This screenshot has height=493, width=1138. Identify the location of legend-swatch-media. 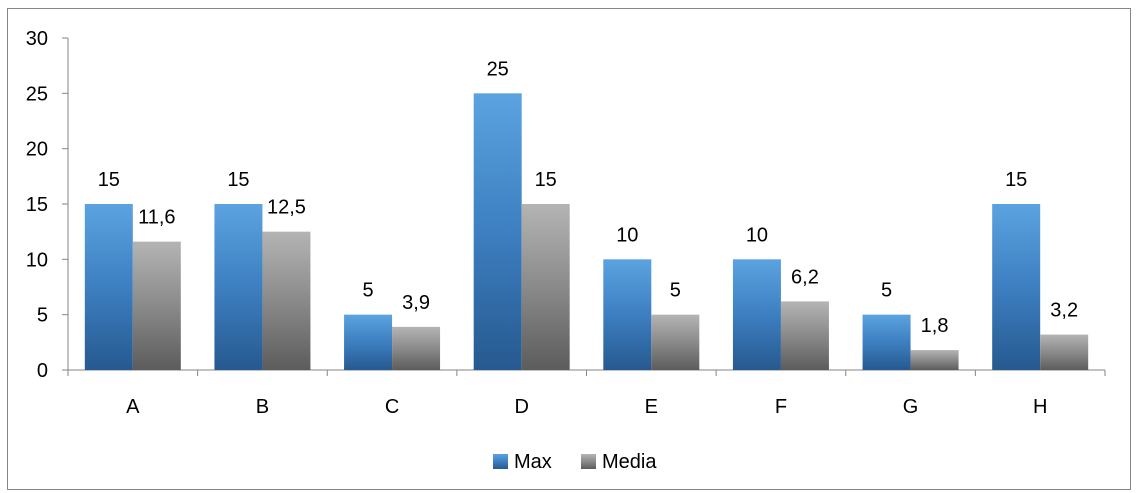
(588, 461).